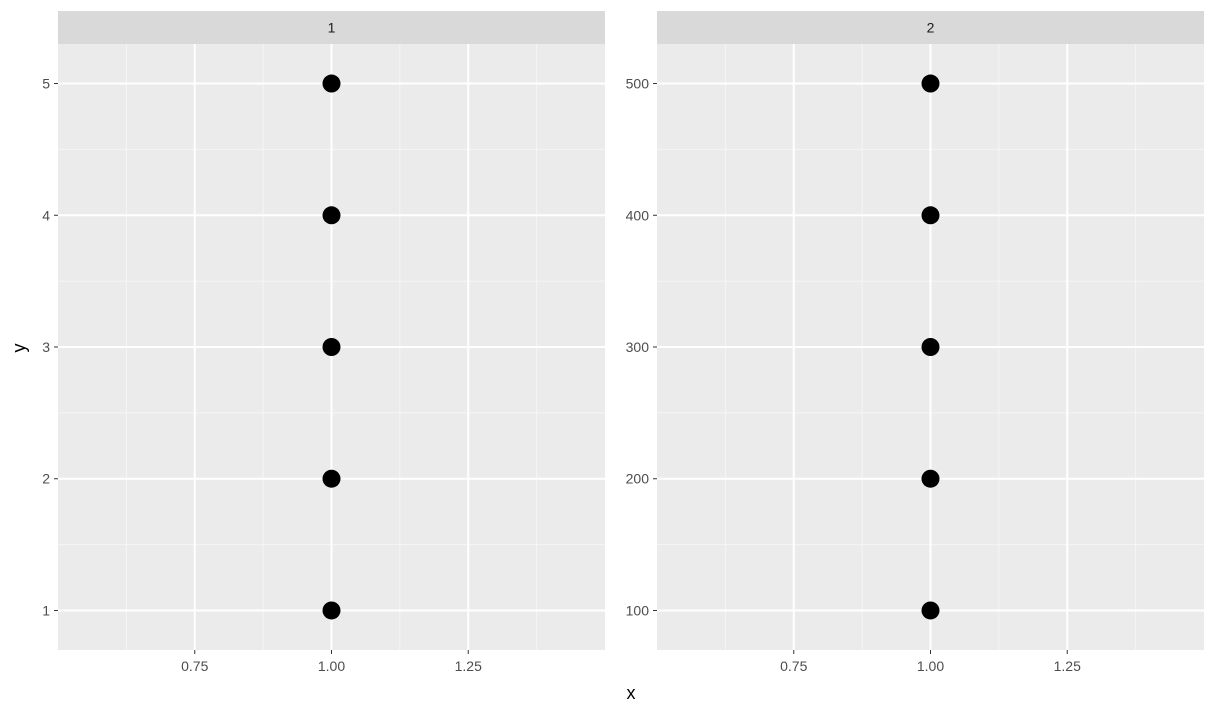 The image size is (1216, 715). I want to click on y-tick-label: 100, so click(638, 610).